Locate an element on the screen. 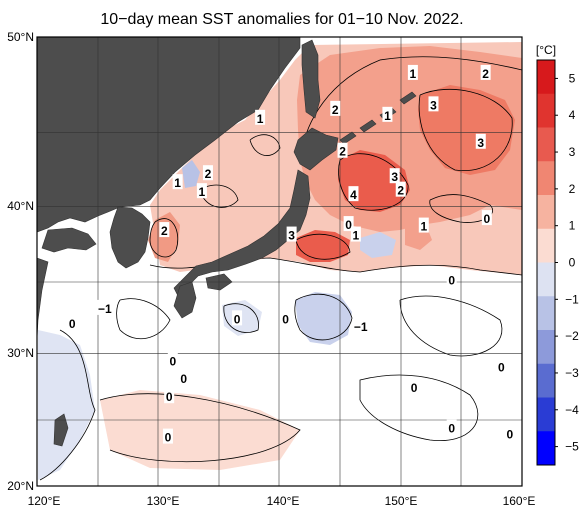 This screenshot has width=585, height=512. colorbar-ticks: 5 4 3 2 1 0 −1 −2 −3 −4 −5 is located at coordinates (567, 262).